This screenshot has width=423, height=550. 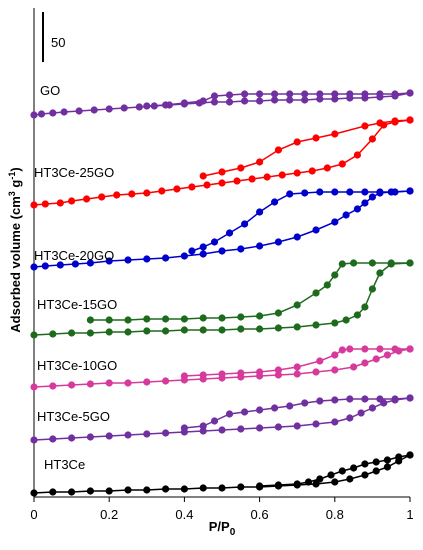 I want to click on series-label: HT3Ce-5GO, so click(x=73, y=416).